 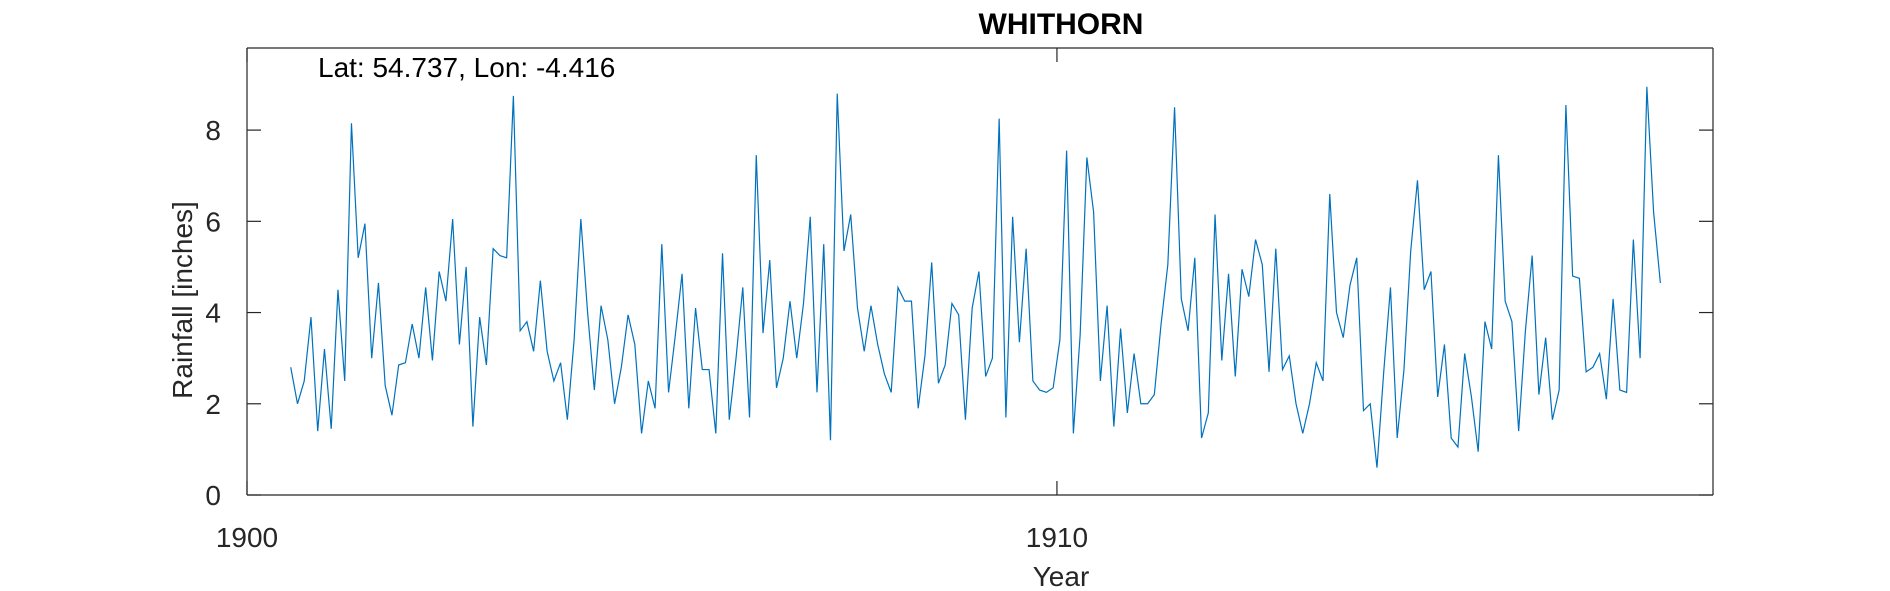 What do you see at coordinates (213, 495) in the screenshot?
I see `y-tick-label: 0` at bounding box center [213, 495].